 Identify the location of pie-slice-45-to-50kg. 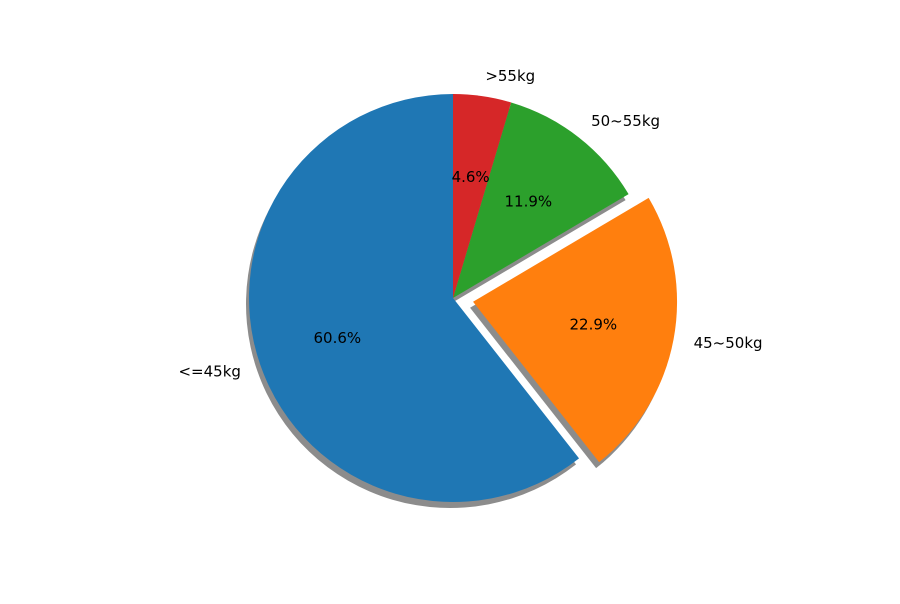
(575, 330).